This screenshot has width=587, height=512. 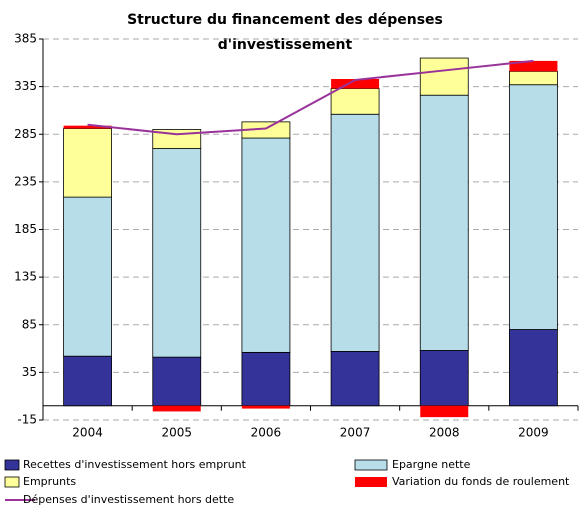 What do you see at coordinates (25, 86) in the screenshot?
I see `y-tick-label: 335` at bounding box center [25, 86].